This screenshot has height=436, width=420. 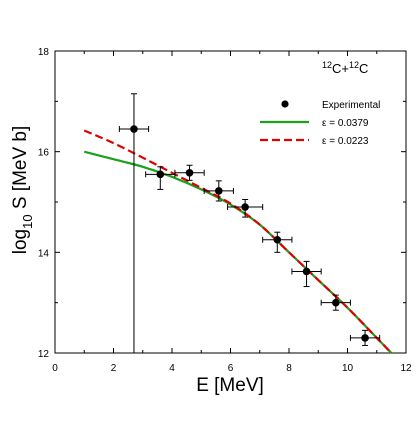 What do you see at coordinates (289, 368) in the screenshot?
I see `x-tick-label: 8` at bounding box center [289, 368].